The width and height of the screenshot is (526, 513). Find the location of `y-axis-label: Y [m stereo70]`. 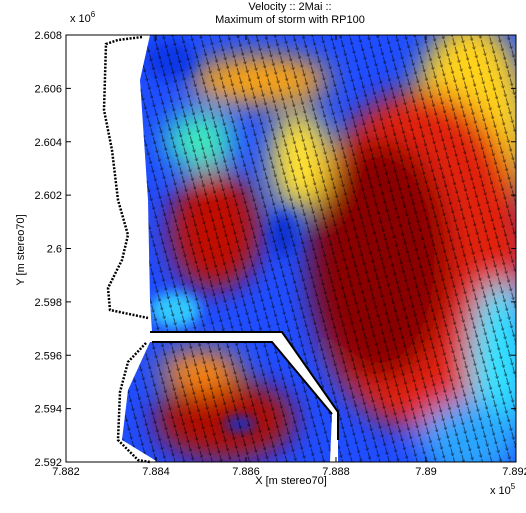

y-axis-label: Y [m stereo70] is located at coordinates (21, 249).